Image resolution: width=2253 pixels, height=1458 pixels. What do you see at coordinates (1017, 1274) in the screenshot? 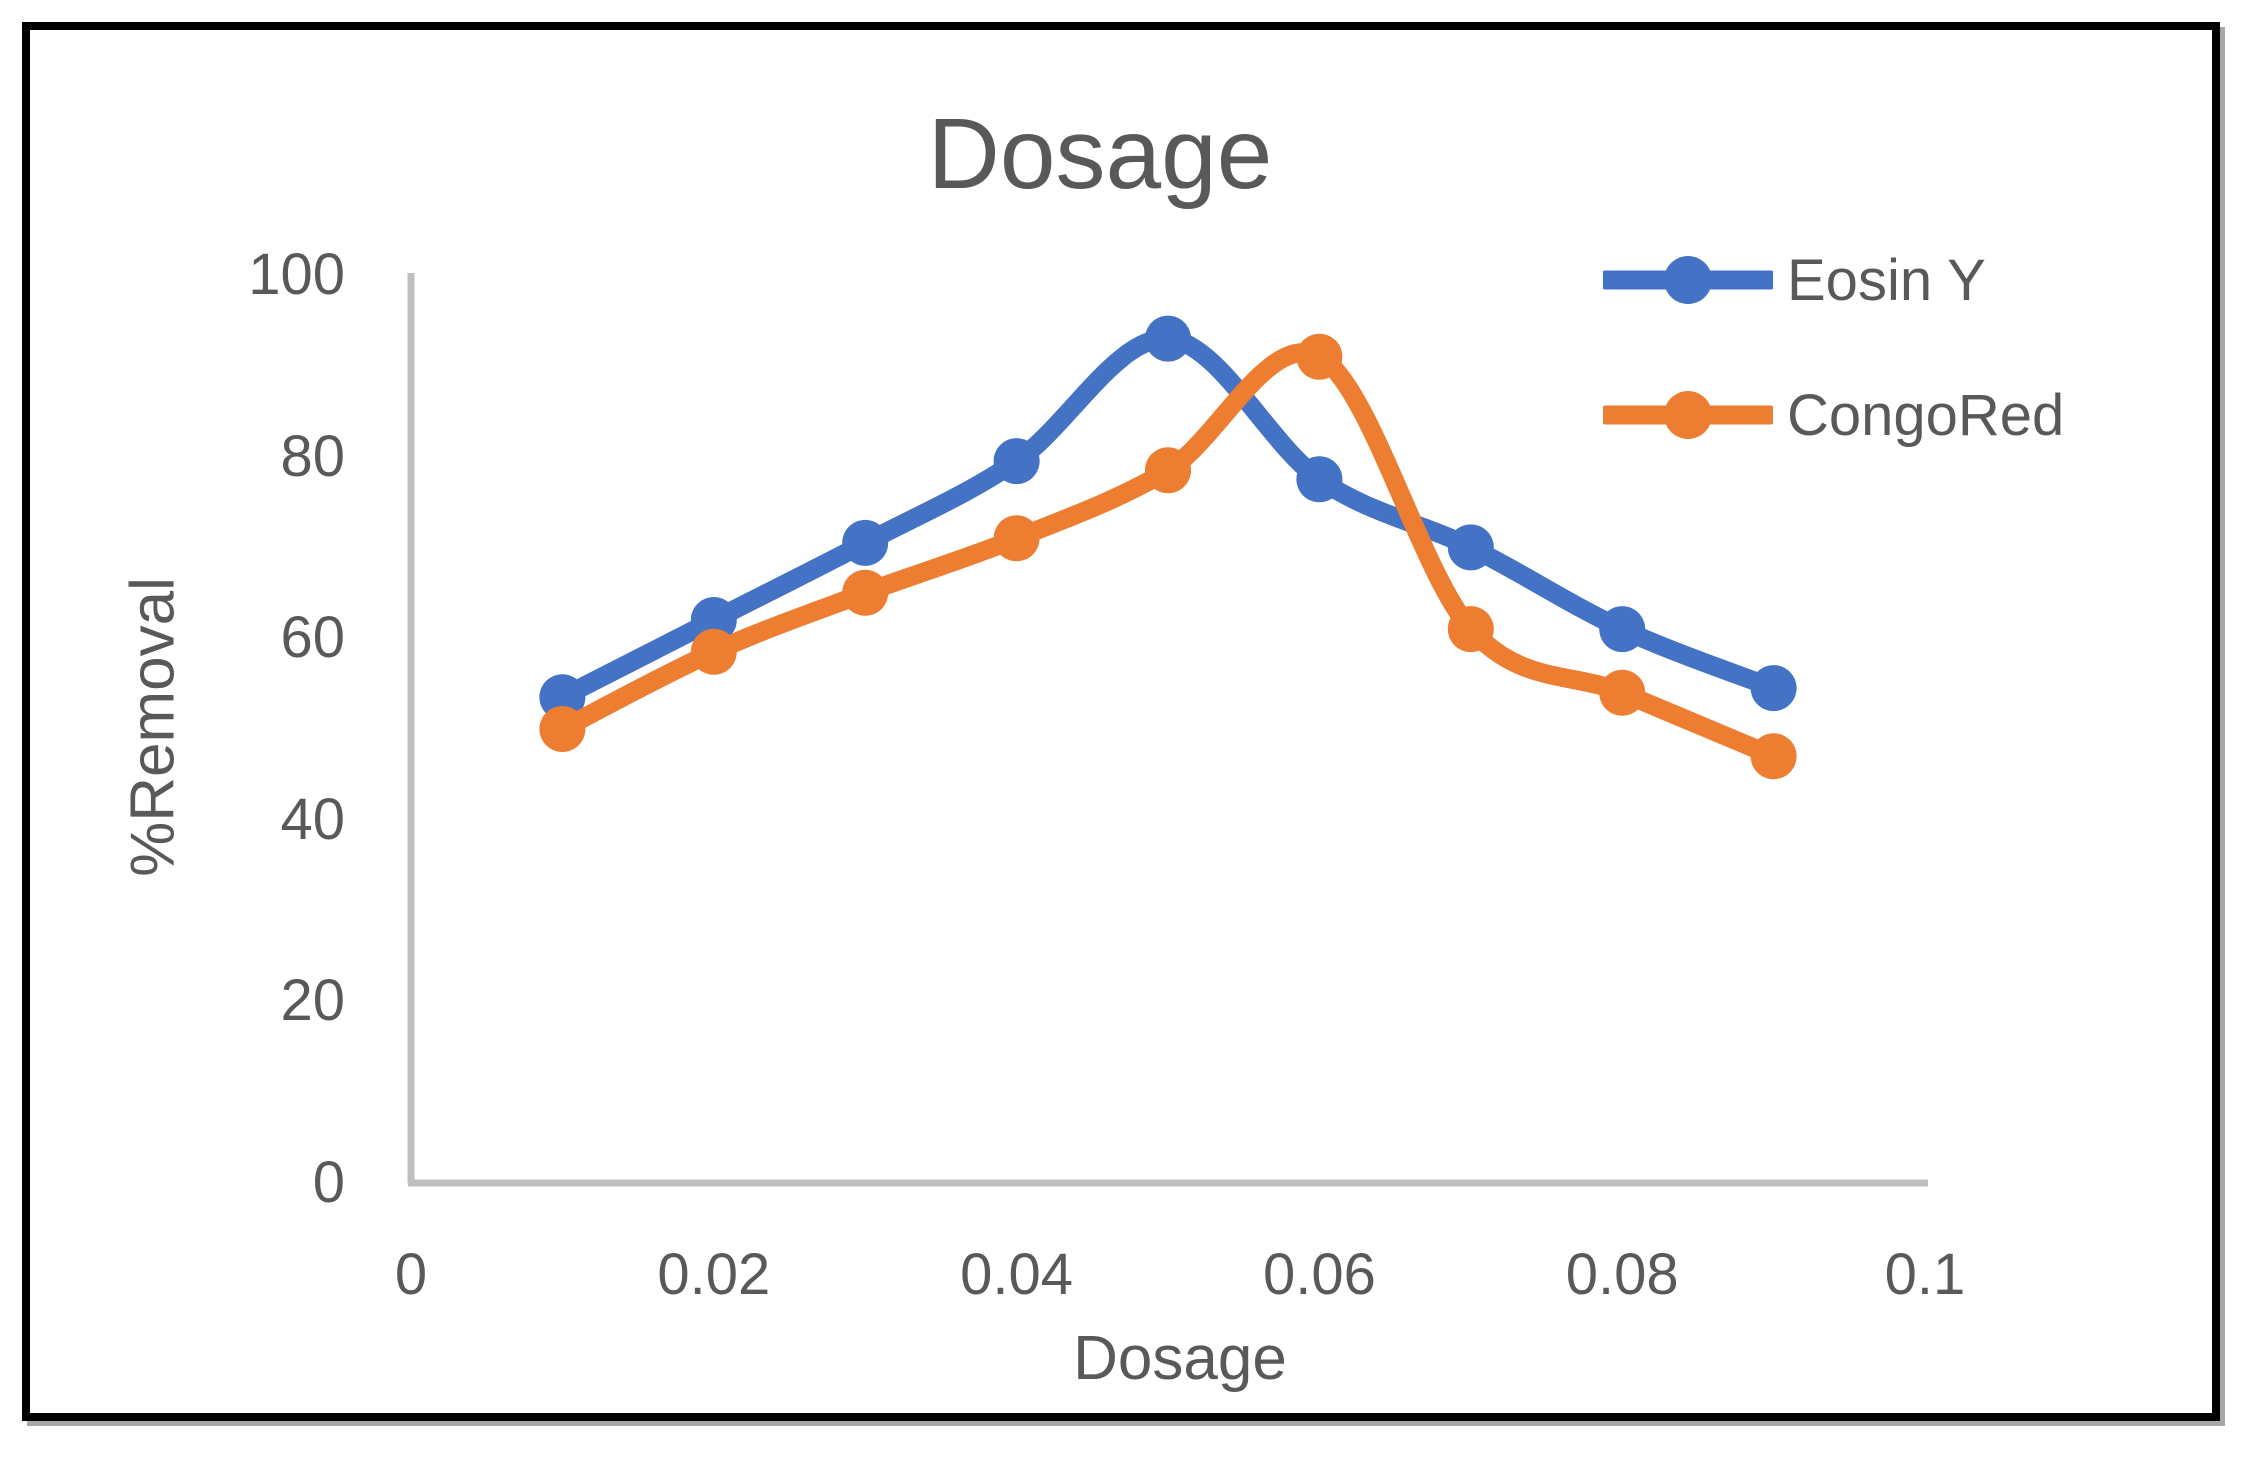
I see `x-axis-tick-label: 0.04` at bounding box center [1017, 1274].